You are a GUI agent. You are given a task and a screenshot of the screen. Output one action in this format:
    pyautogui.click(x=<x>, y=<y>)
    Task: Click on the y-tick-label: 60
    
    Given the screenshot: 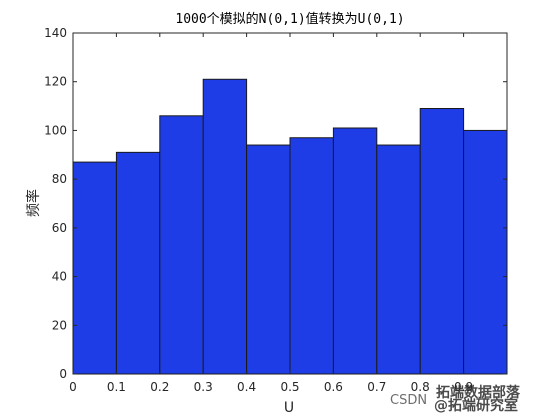 What is the action you would take?
    pyautogui.click(x=59, y=228)
    